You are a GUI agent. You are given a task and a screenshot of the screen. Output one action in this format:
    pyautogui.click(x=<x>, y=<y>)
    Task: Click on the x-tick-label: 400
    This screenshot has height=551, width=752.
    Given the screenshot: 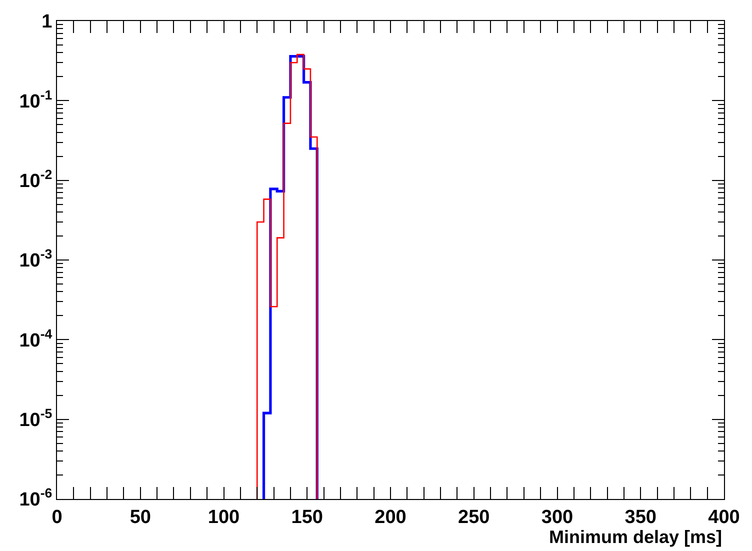 What is the action you would take?
    pyautogui.click(x=724, y=517)
    